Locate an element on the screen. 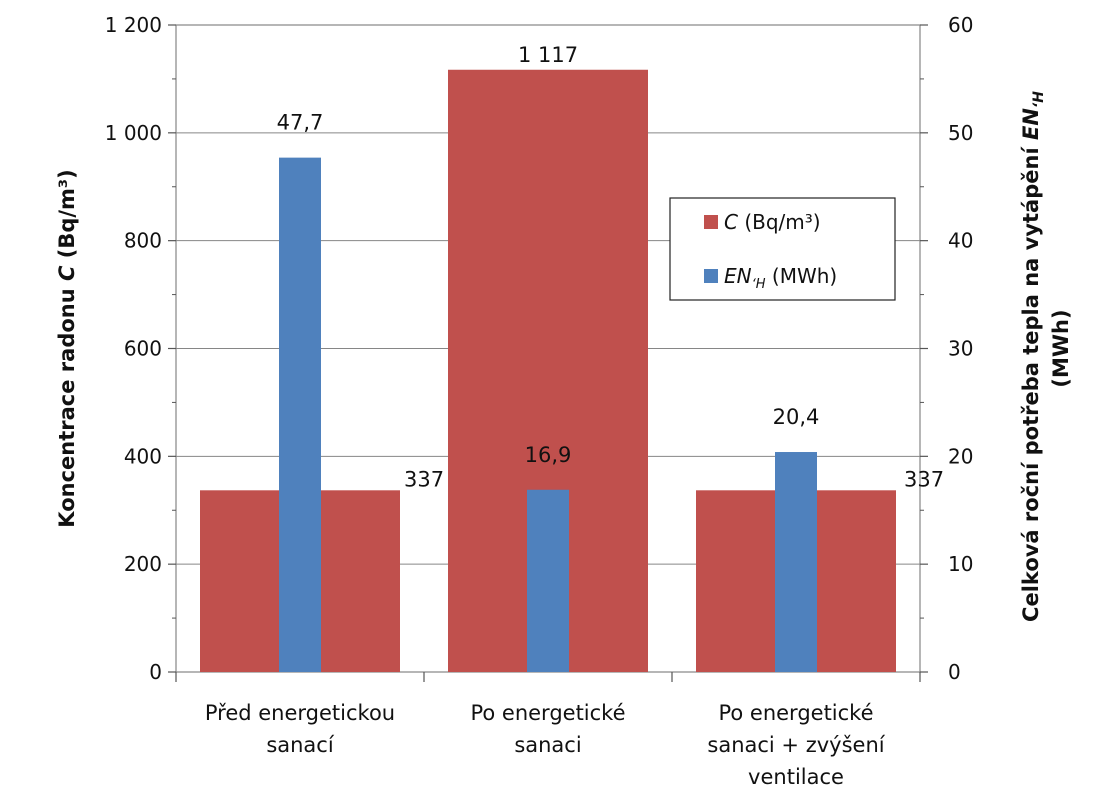 Image resolution: width=1109 pixels, height=798 pixels. left-axis-tick-label: 1 000 is located at coordinates (133, 133).